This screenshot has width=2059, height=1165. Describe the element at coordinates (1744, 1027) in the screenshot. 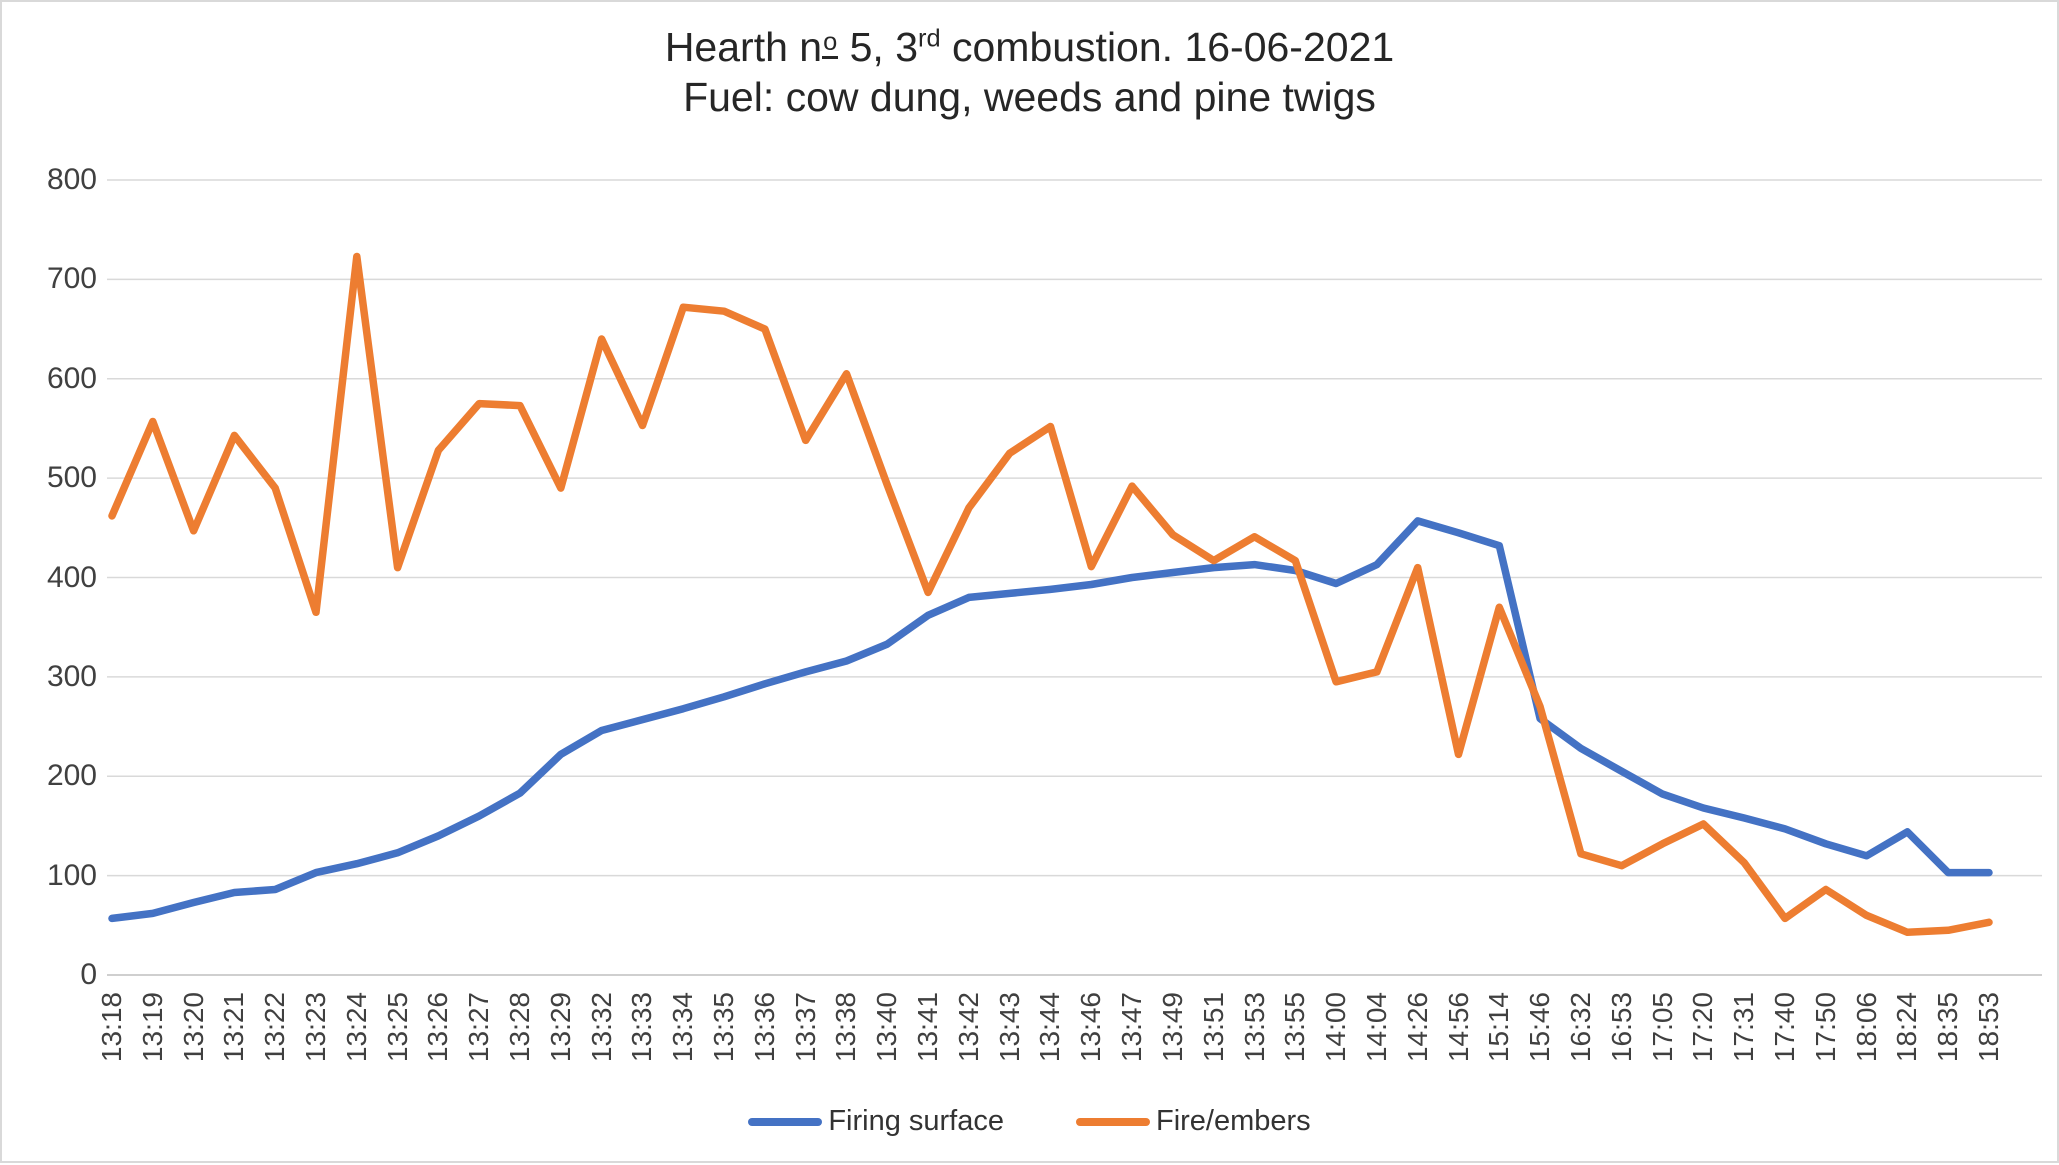

I see `x-axis-tick-label: 17:31` at that location.